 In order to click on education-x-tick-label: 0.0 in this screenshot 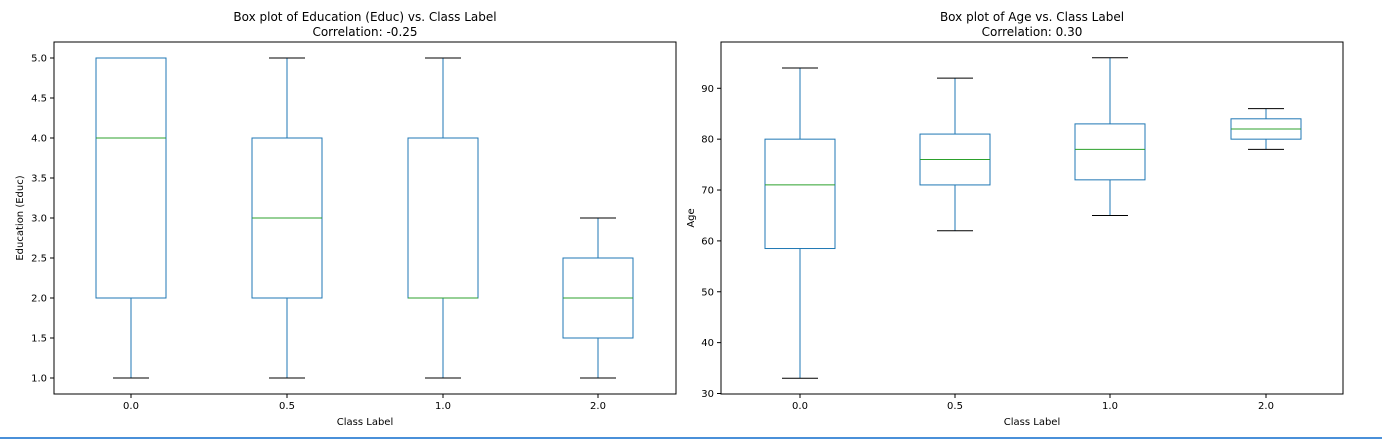, I will do `click(131, 406)`.